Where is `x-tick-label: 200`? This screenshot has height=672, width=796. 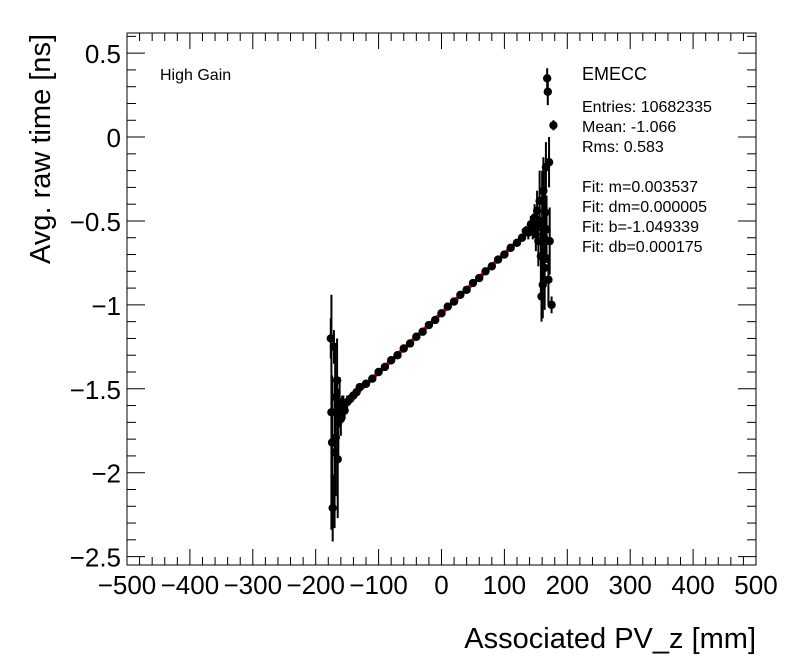
x-tick-label: 200 is located at coordinates (567, 585).